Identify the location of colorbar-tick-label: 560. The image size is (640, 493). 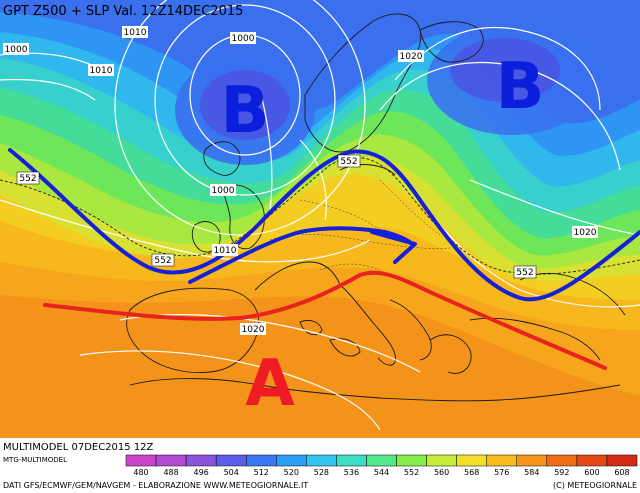
(441, 472).